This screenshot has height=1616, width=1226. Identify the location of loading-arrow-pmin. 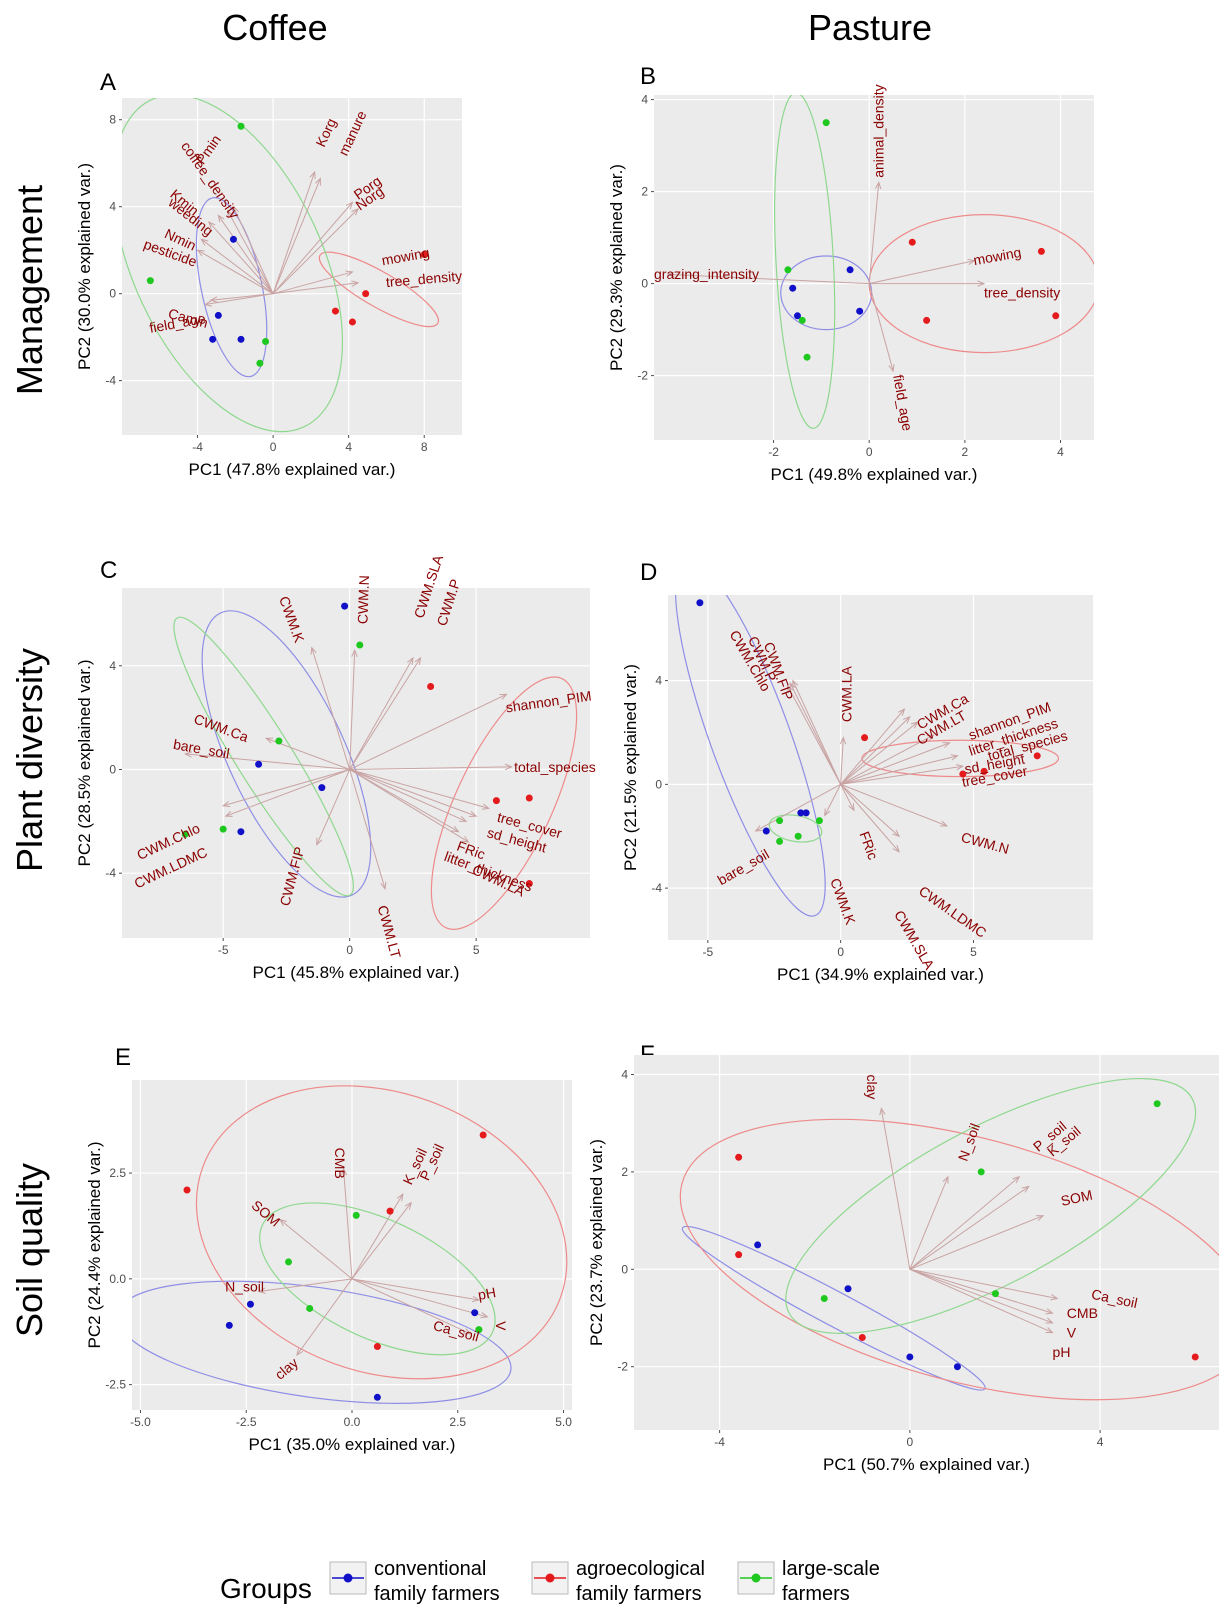
(250, 252).